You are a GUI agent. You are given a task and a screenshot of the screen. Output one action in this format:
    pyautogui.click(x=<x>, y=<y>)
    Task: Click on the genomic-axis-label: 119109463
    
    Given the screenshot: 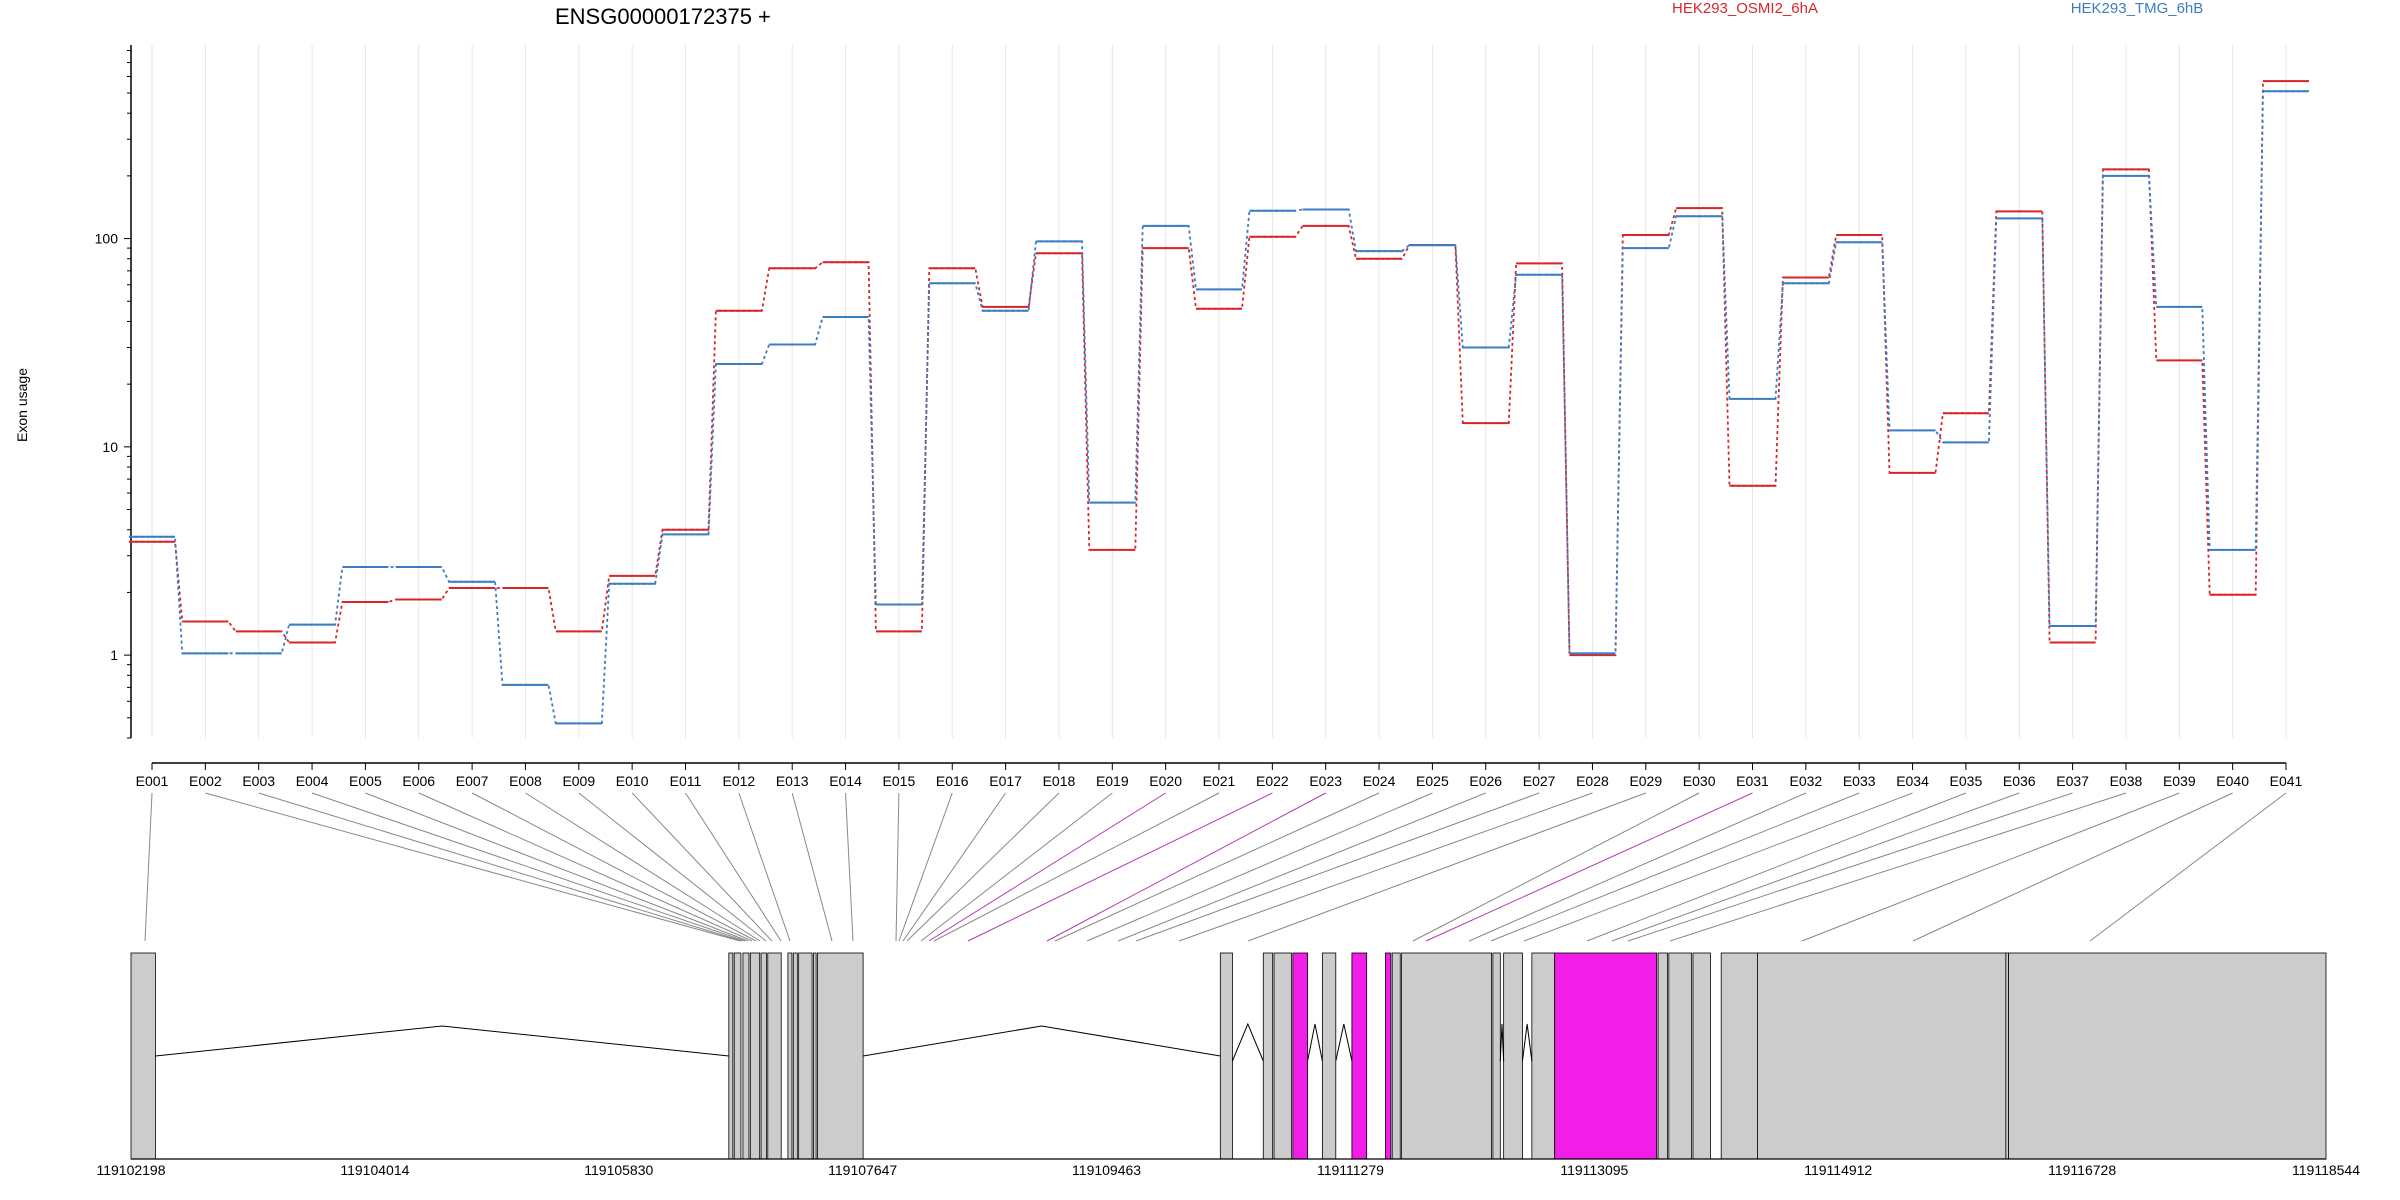 What is the action you would take?
    pyautogui.click(x=1106, y=1170)
    